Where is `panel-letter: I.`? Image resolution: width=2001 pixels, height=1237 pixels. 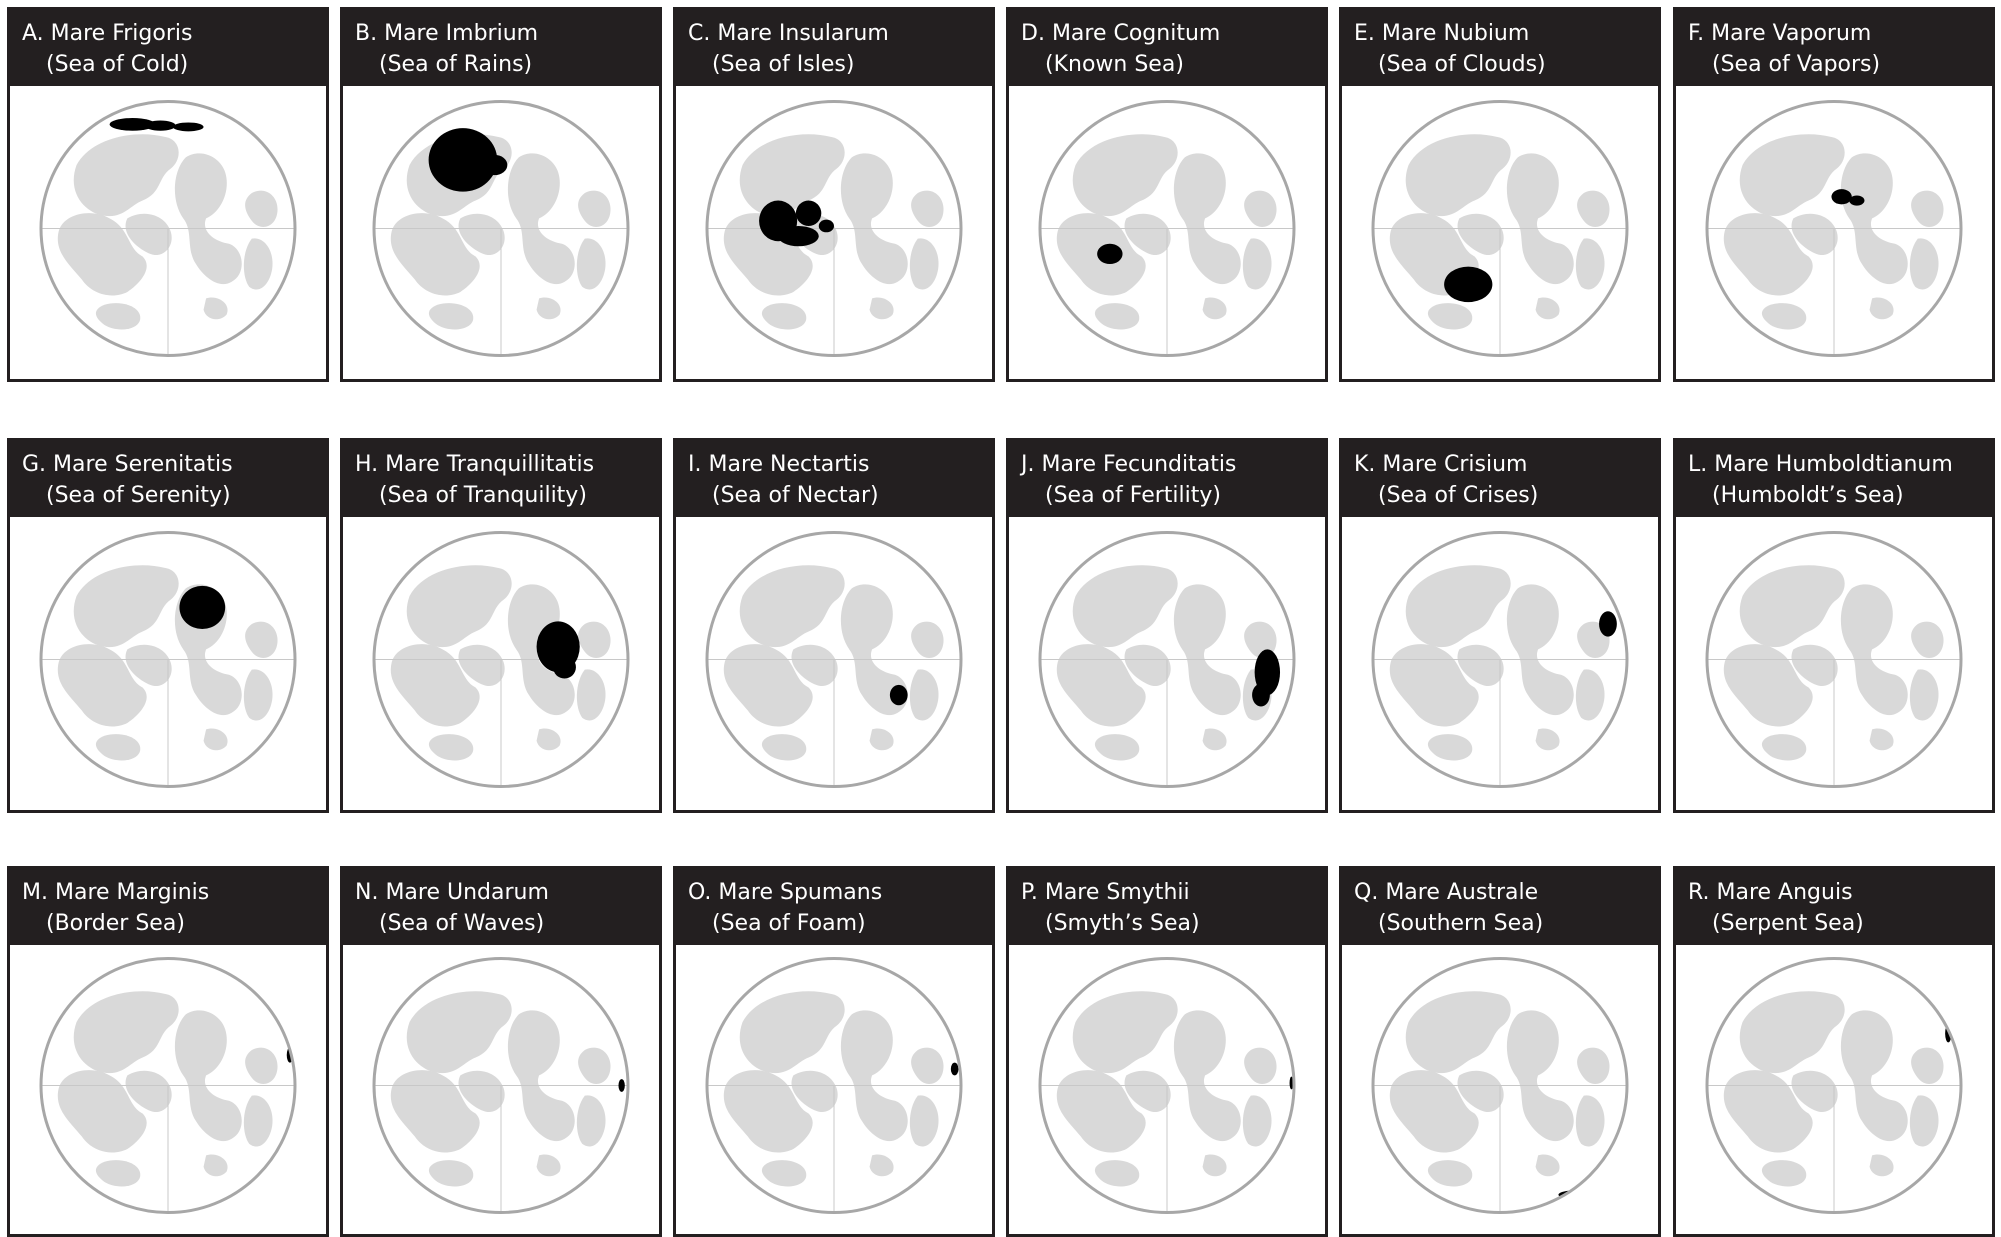 panel-letter: I. is located at coordinates (695, 464).